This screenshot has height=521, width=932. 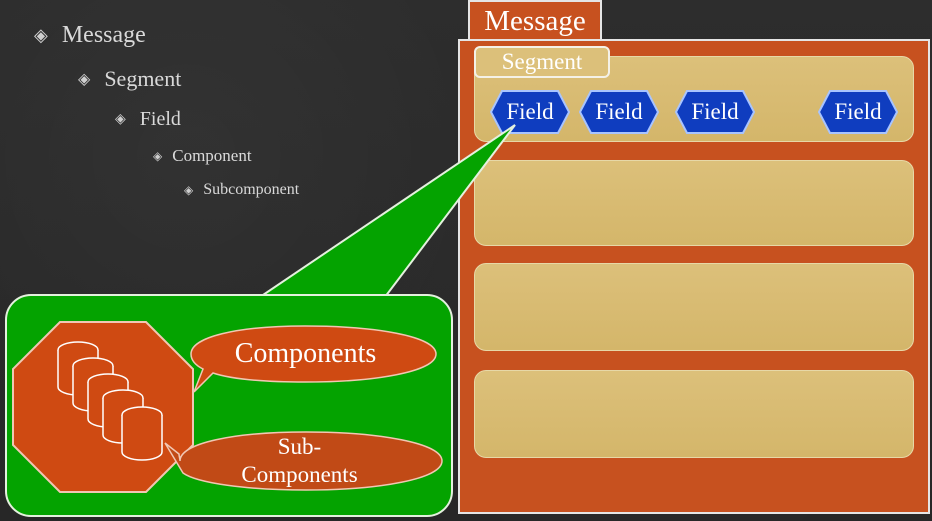 I want to click on subcomponents-bubble: Sub- Components, so click(x=299, y=461).